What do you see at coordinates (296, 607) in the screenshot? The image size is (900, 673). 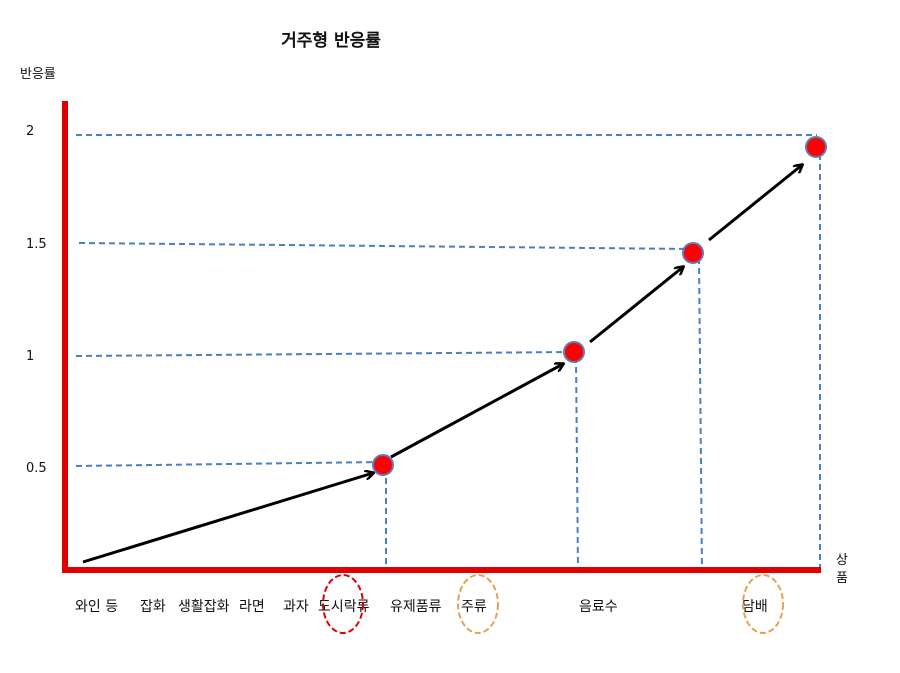 I see `category-snacks: 과자` at bounding box center [296, 607].